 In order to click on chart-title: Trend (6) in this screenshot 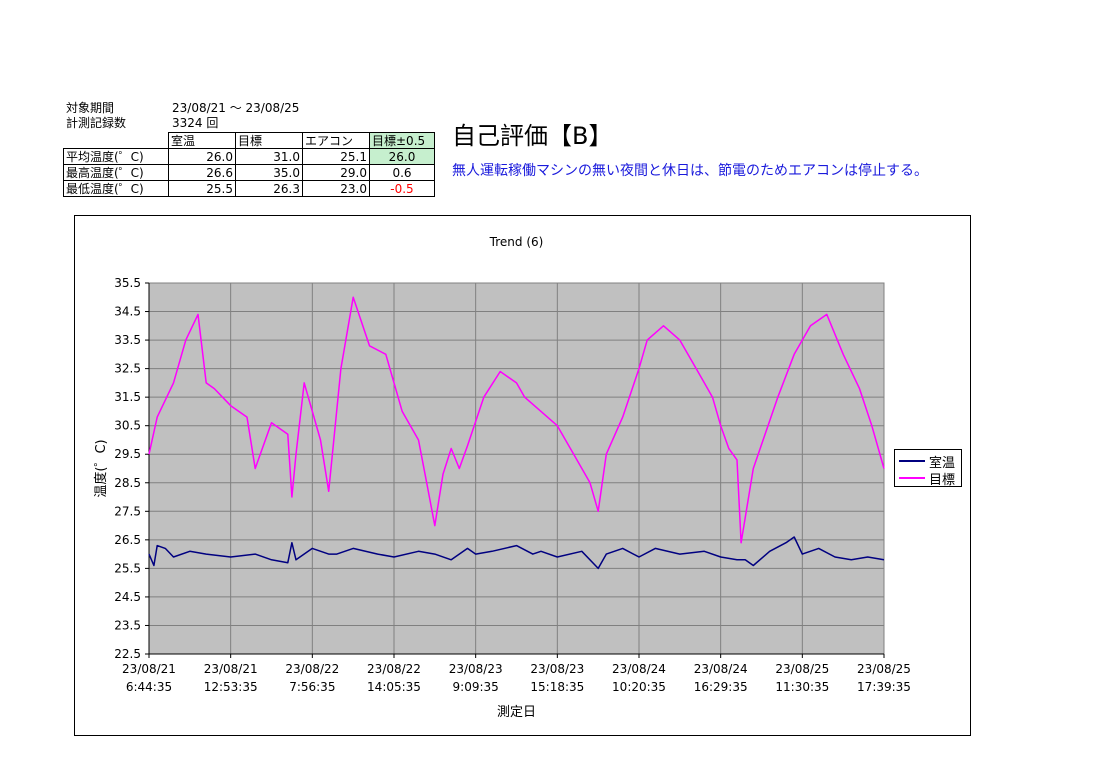, I will do `click(516, 242)`.